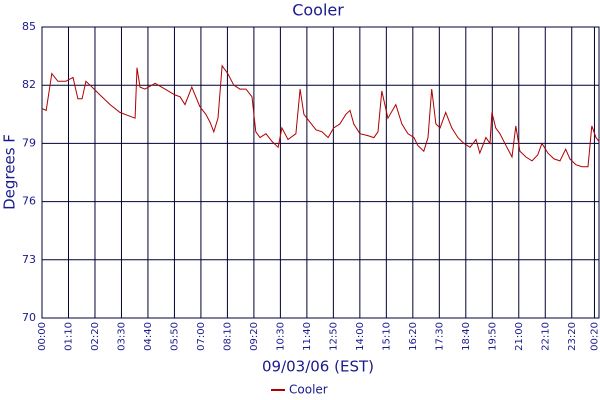  I want to click on x-tick-label: 19:50, so click(492, 336).